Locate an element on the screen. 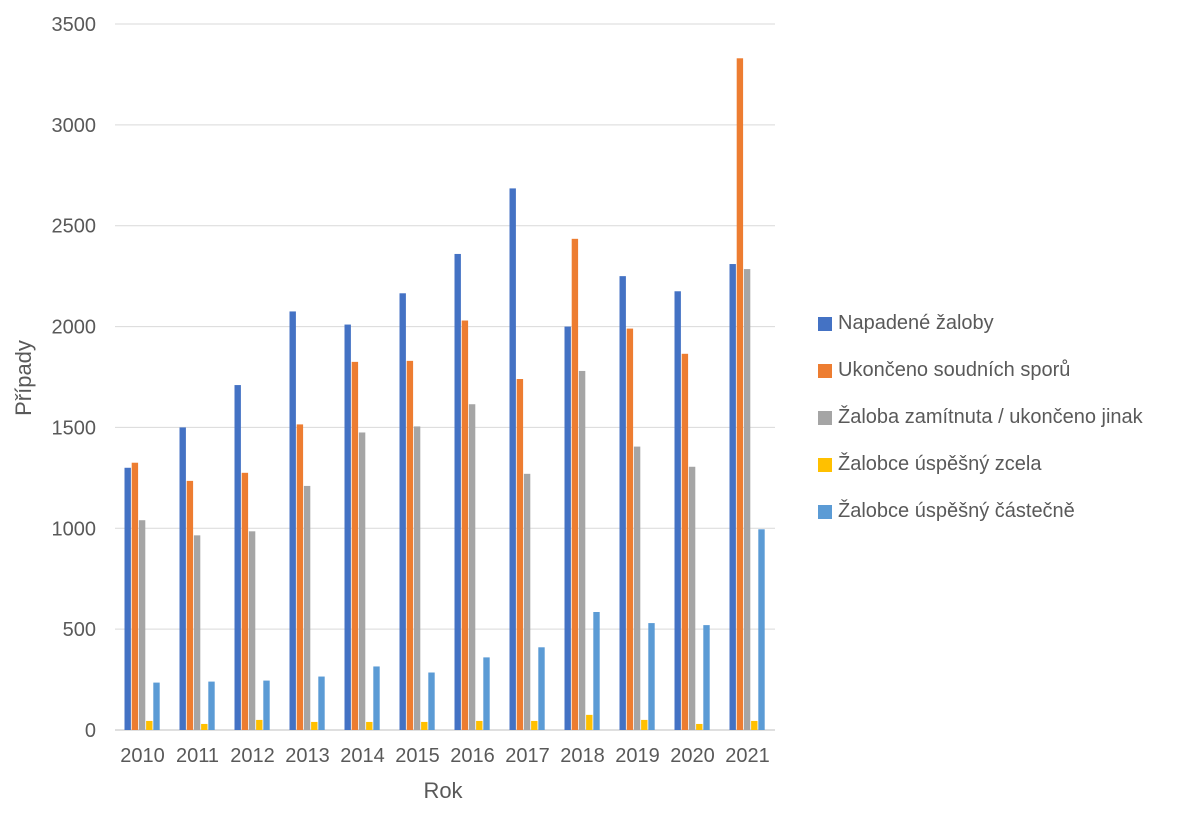 This screenshot has height=815, width=1180. y-tick-label: 1000 is located at coordinates (74, 529).